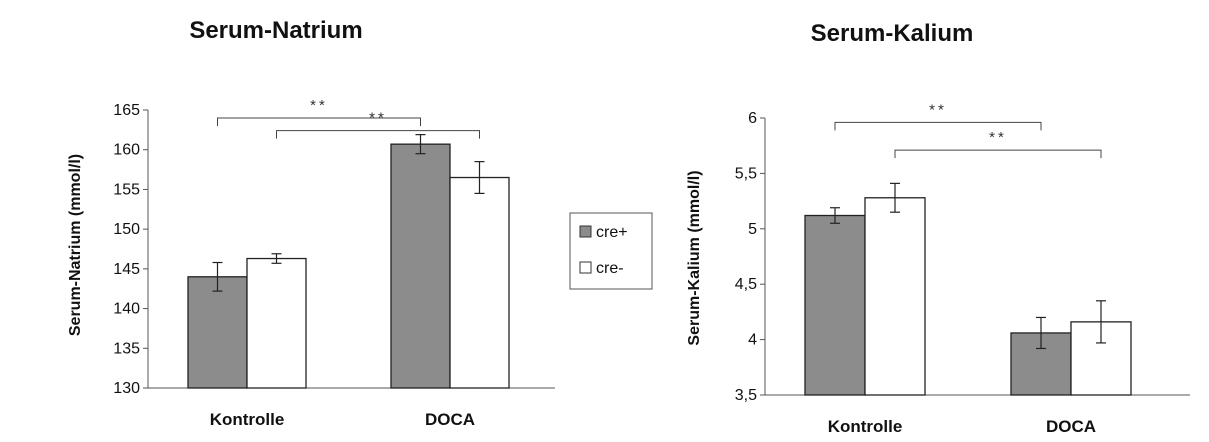 The image size is (1209, 442). What do you see at coordinates (752, 340) in the screenshot?
I see `y-tick-label: 4` at bounding box center [752, 340].